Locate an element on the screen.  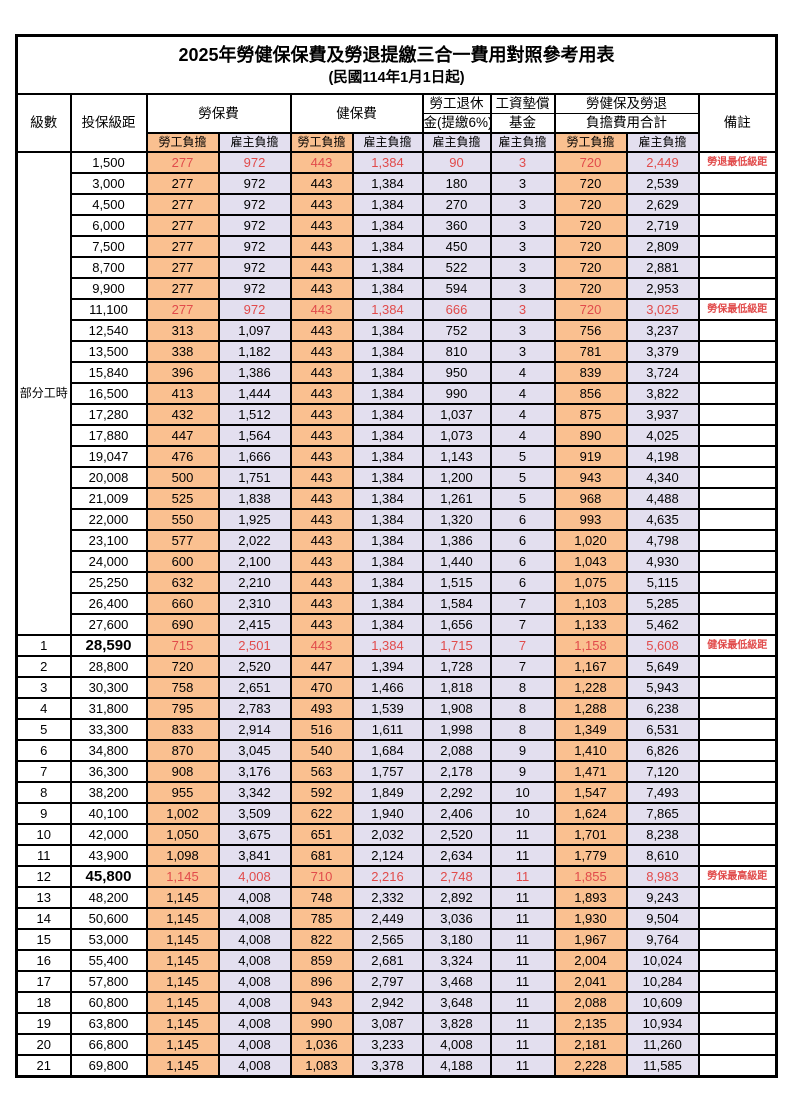
cell-salary: 36,300 is located at coordinates (108, 771).